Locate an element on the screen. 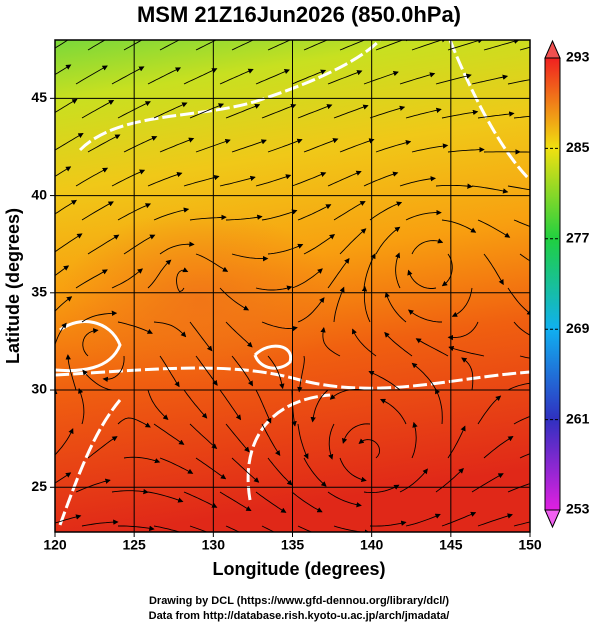 This screenshot has height=630, width=599. x-tick-label: 145 is located at coordinates (451, 545).